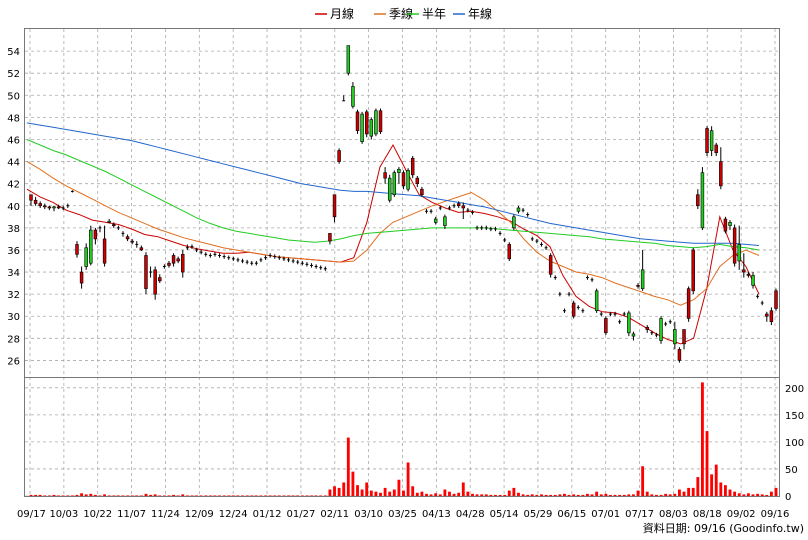 This screenshot has height=540, width=808. I want to click on price-tick-label: 50, so click(13, 96).